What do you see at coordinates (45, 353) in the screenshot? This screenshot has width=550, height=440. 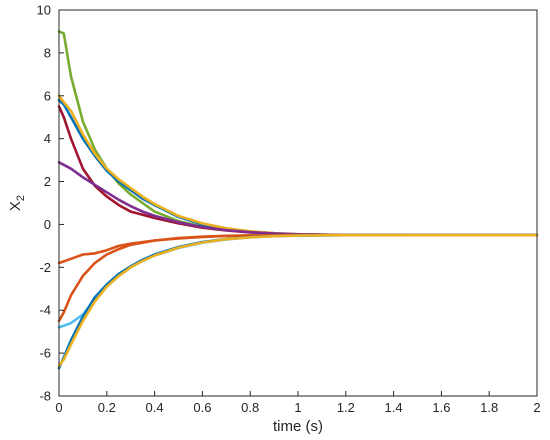 I see `y-tick-label: -6` at bounding box center [45, 353].